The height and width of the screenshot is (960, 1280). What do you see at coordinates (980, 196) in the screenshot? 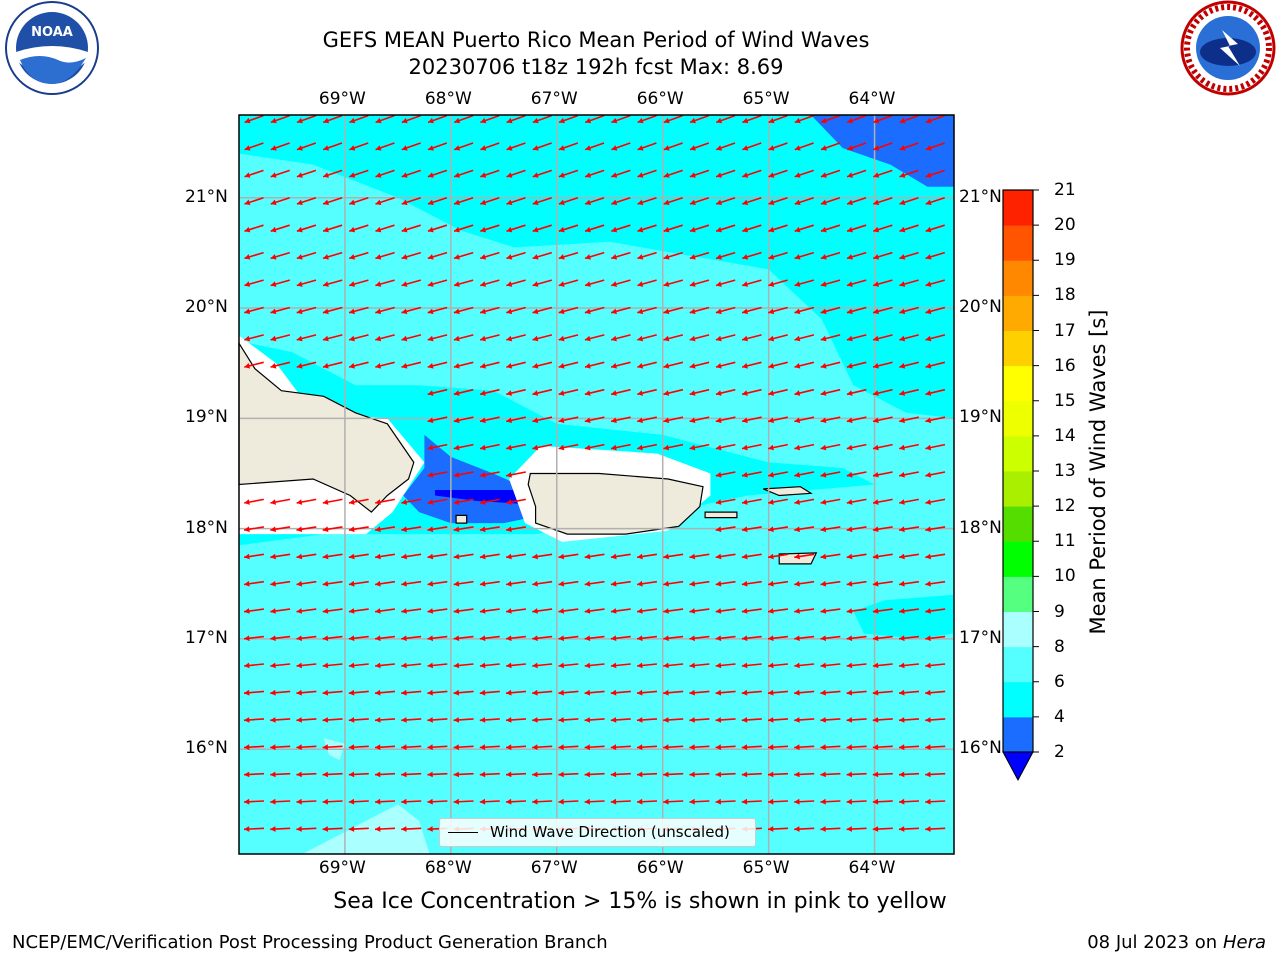
I see `lat-tick-label-right: 21°N` at bounding box center [980, 196].